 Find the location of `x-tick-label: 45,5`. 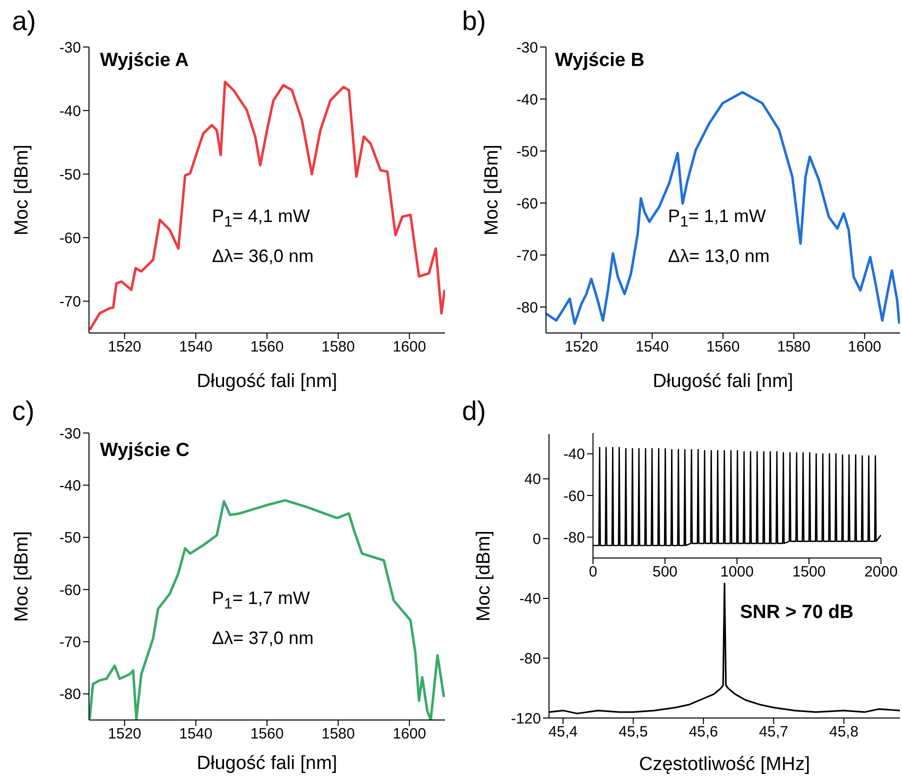

x-tick-label: 45,5 is located at coordinates (633, 732).